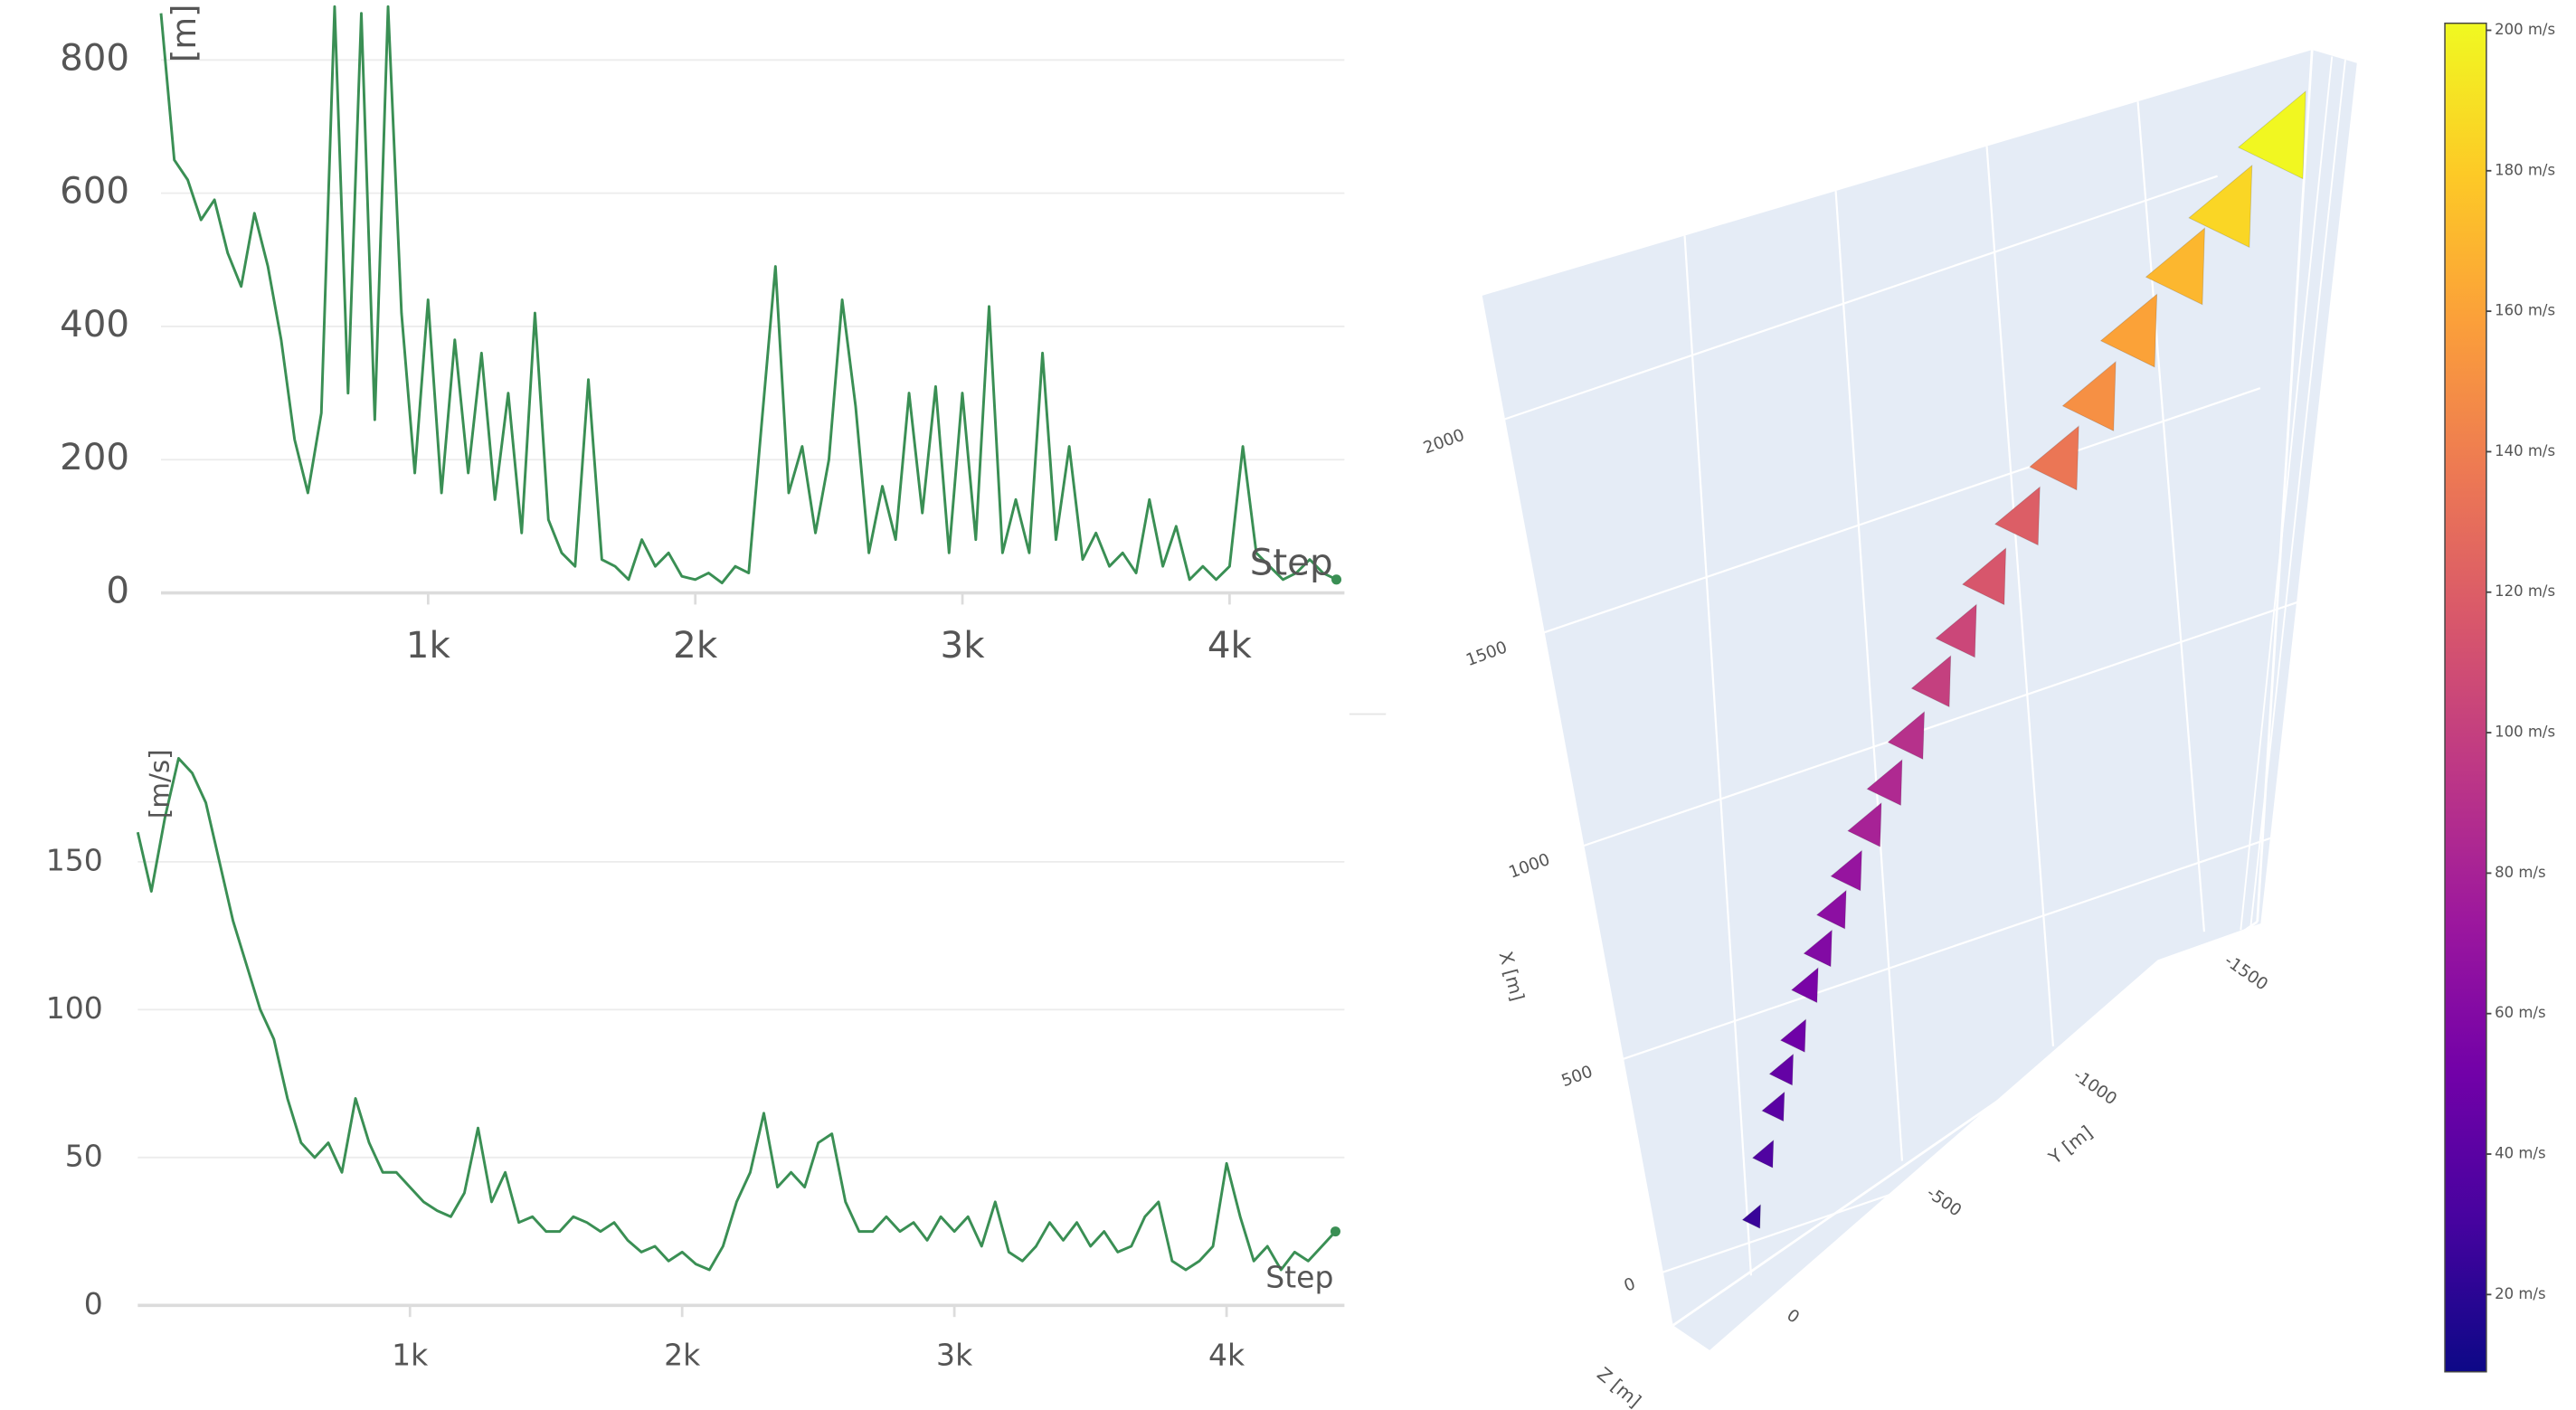 The image size is (2576, 1410). I want to click on y-axis-title: [m/s], so click(160, 784).